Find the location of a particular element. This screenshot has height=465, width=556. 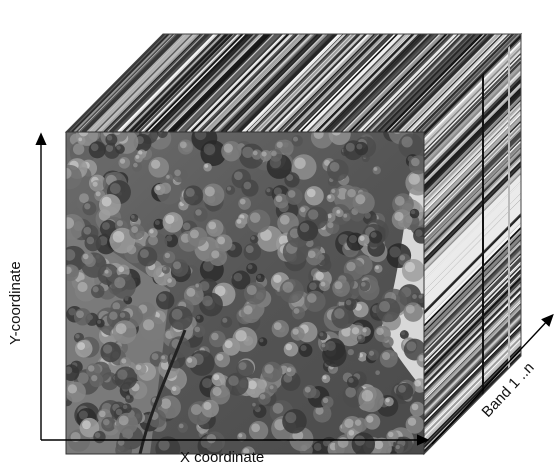

band-axis is located at coordinates (492, 379).